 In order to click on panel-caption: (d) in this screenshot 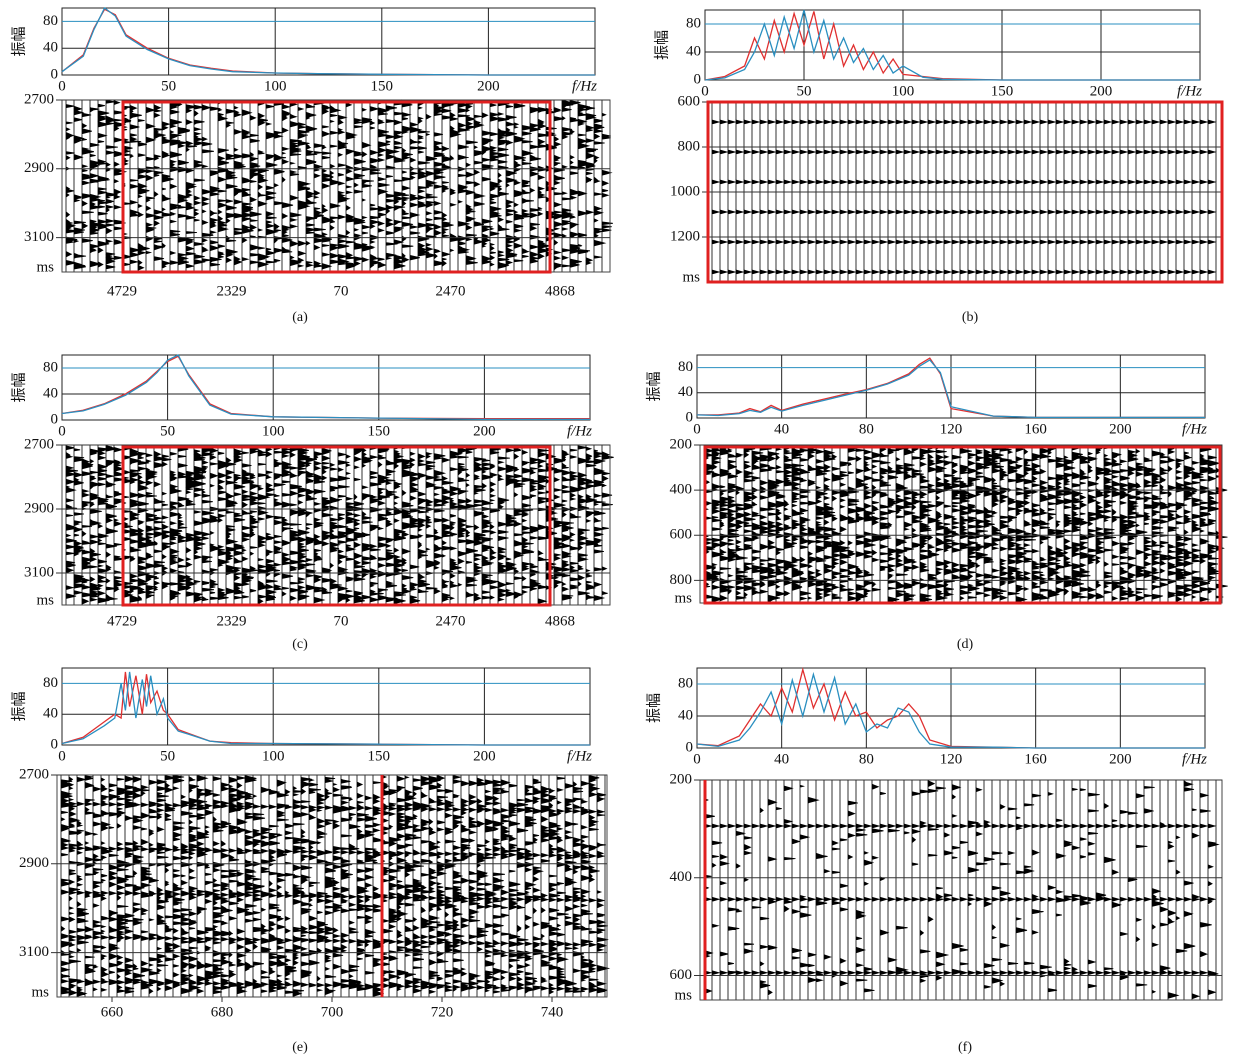, I will do `click(965, 644)`.